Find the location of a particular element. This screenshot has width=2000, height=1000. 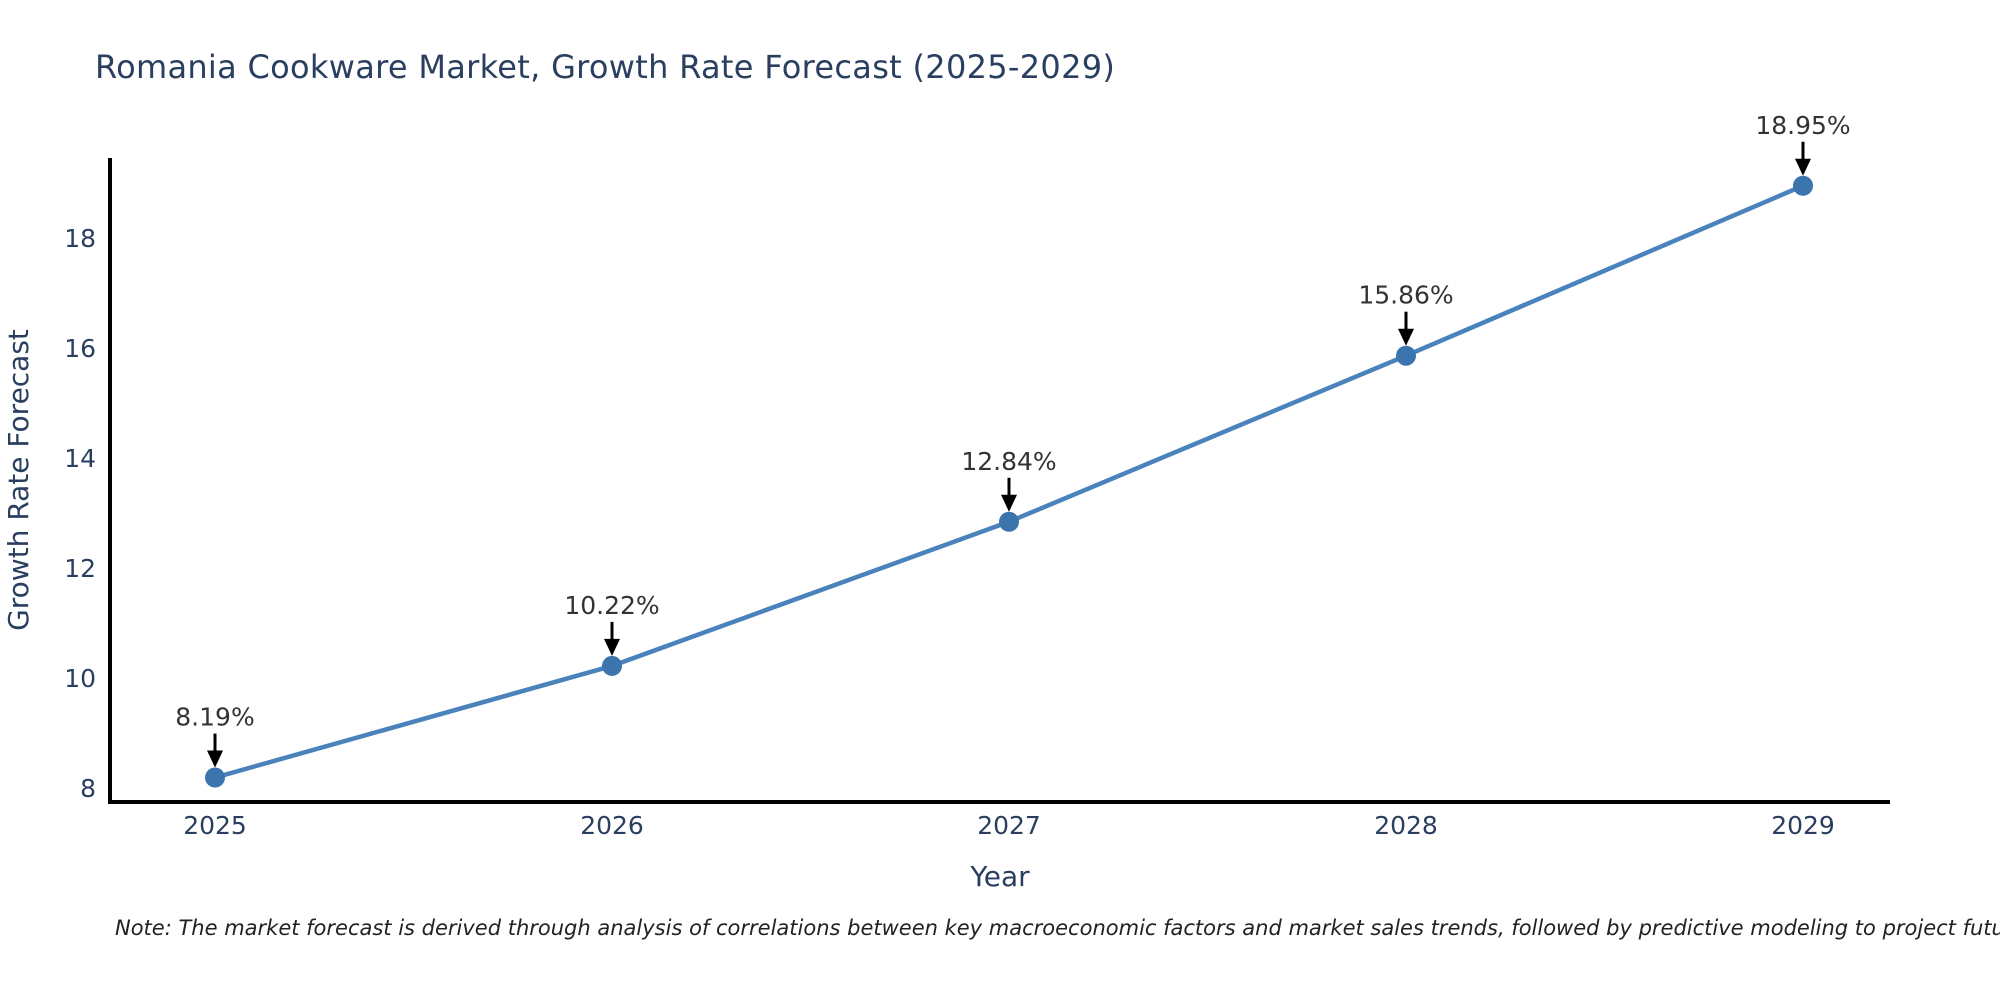

y-tick-label: 14 is located at coordinates (80, 458).